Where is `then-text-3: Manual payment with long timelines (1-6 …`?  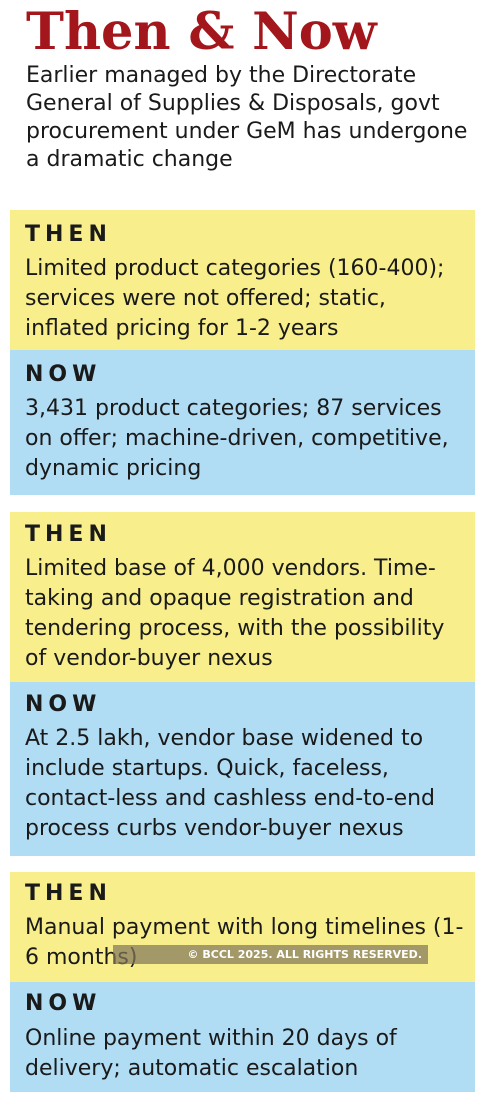
then-text-3: Manual payment with long timelines (1-6 … is located at coordinates (244, 942).